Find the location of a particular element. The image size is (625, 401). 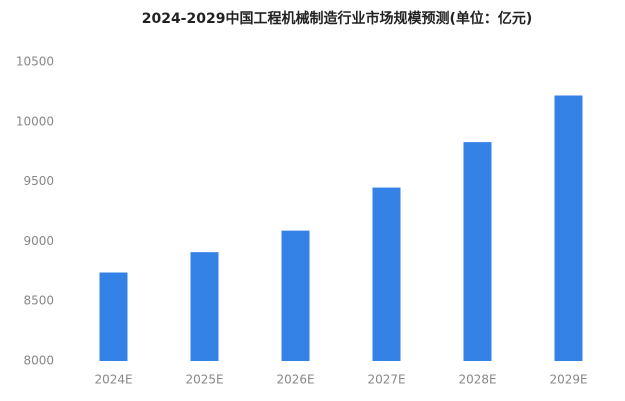

x-tick-label: 2025E is located at coordinates (204, 380).